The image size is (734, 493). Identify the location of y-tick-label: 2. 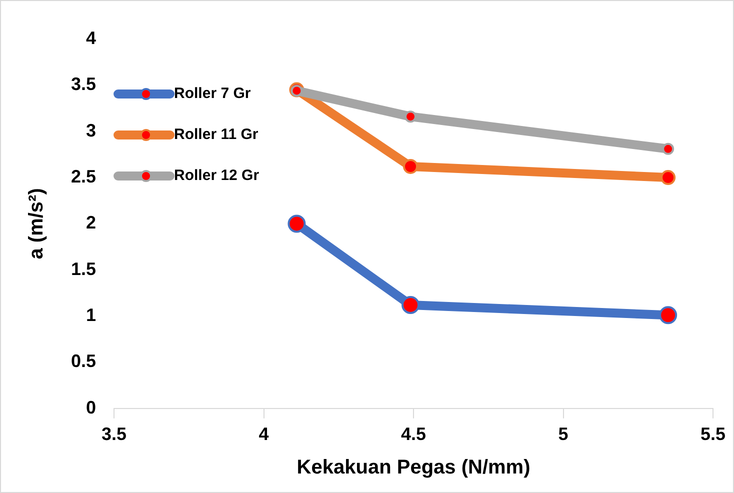
(91, 222).